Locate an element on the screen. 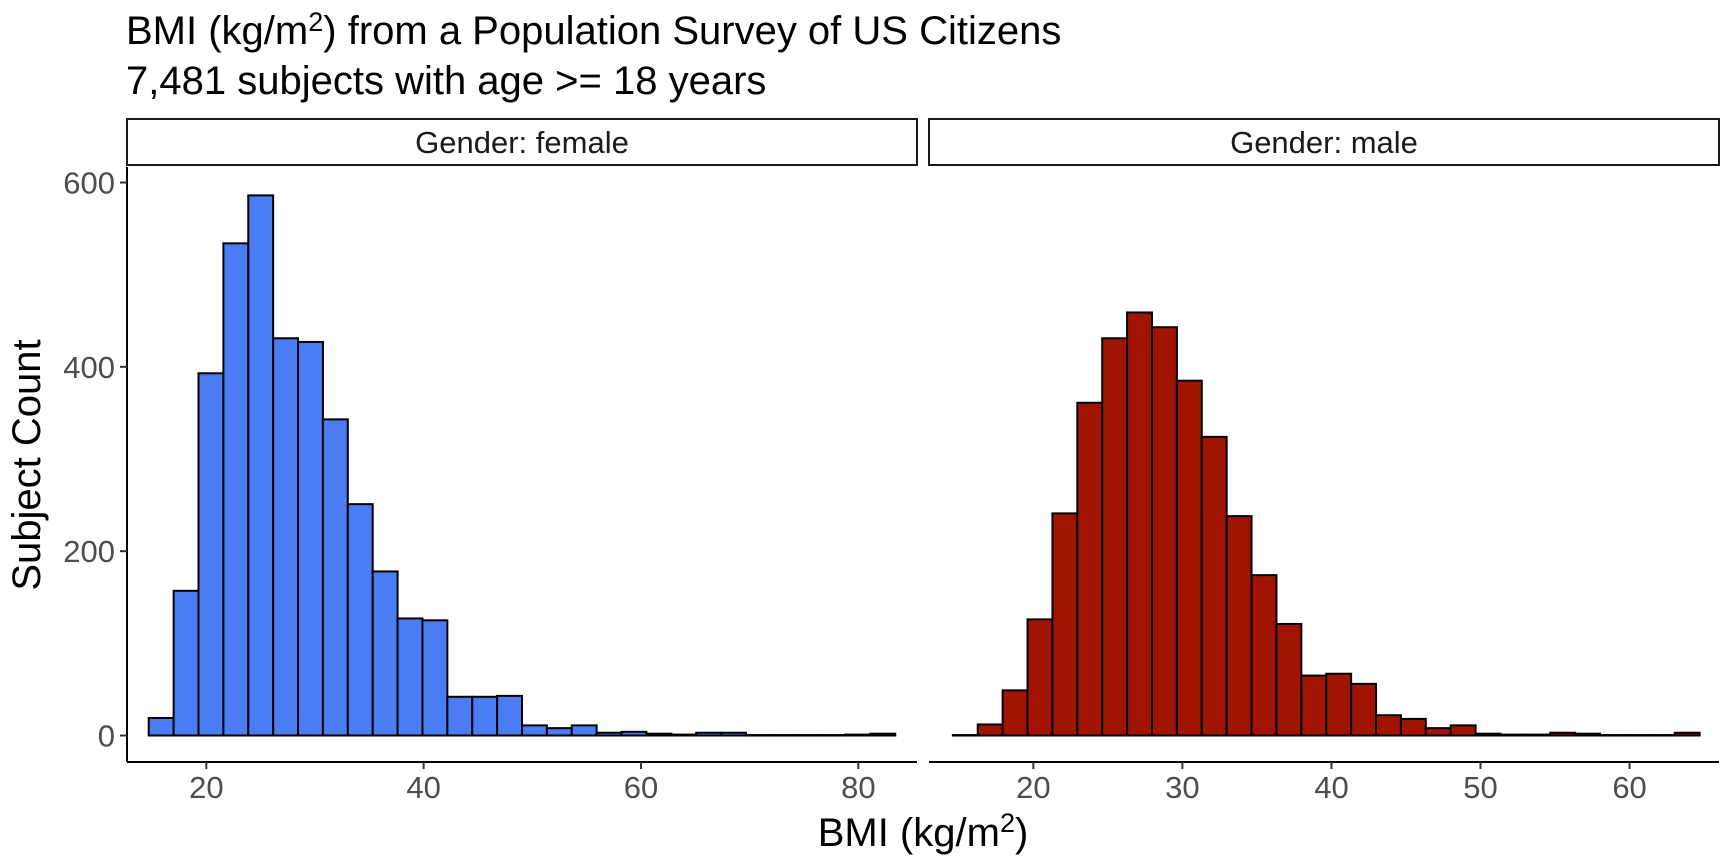 The image size is (1728, 864). chart-subtitle: 7,481 subjects with age >= 18 years is located at coordinates (446, 81).